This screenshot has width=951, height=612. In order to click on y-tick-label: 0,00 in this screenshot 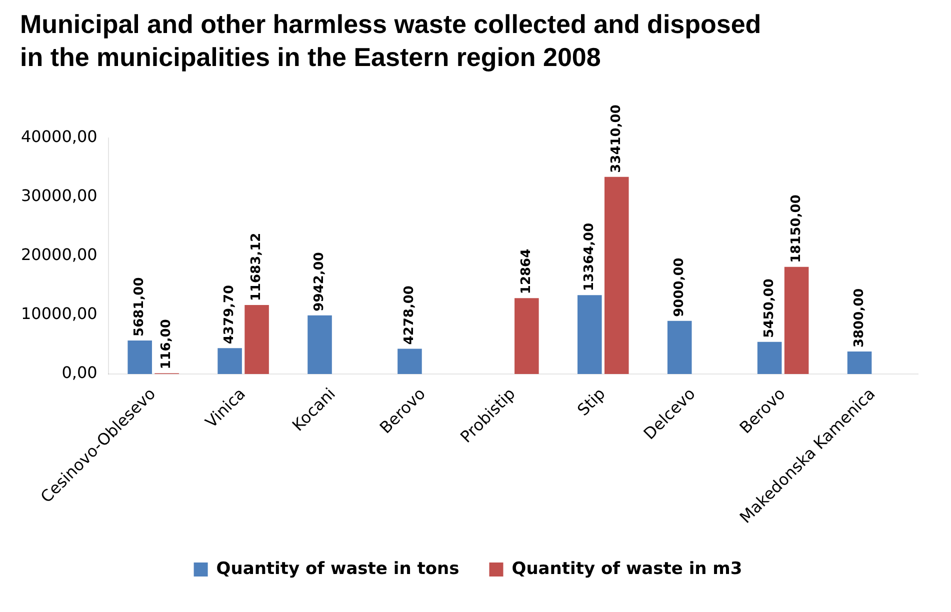, I will do `click(80, 372)`.